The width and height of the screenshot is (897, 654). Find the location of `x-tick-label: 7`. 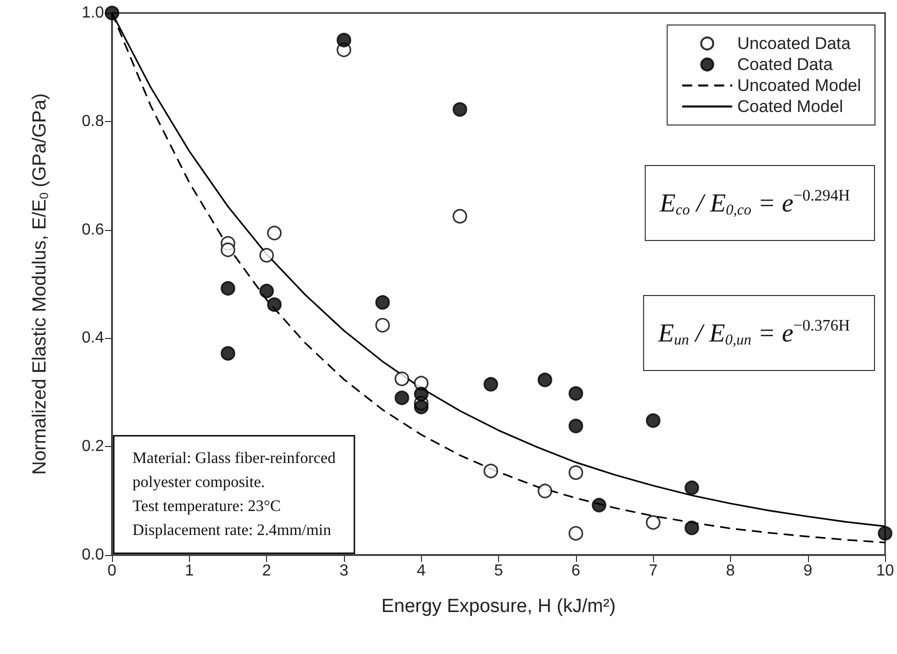

x-tick-label: 7 is located at coordinates (653, 571).